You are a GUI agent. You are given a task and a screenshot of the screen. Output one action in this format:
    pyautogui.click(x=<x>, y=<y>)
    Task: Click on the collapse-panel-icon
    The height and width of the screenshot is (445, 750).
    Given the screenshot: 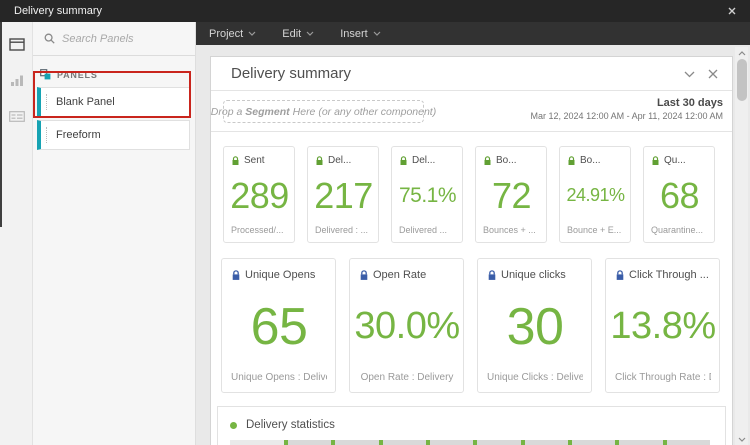 What is the action you would take?
    pyautogui.click(x=689, y=74)
    